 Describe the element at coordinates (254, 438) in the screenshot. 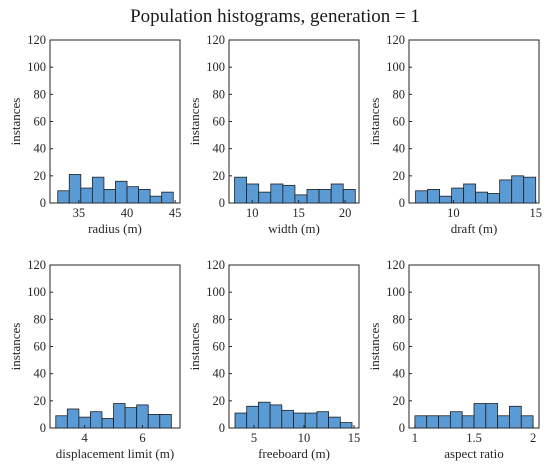

I see `x-tick-label: 5` at that location.